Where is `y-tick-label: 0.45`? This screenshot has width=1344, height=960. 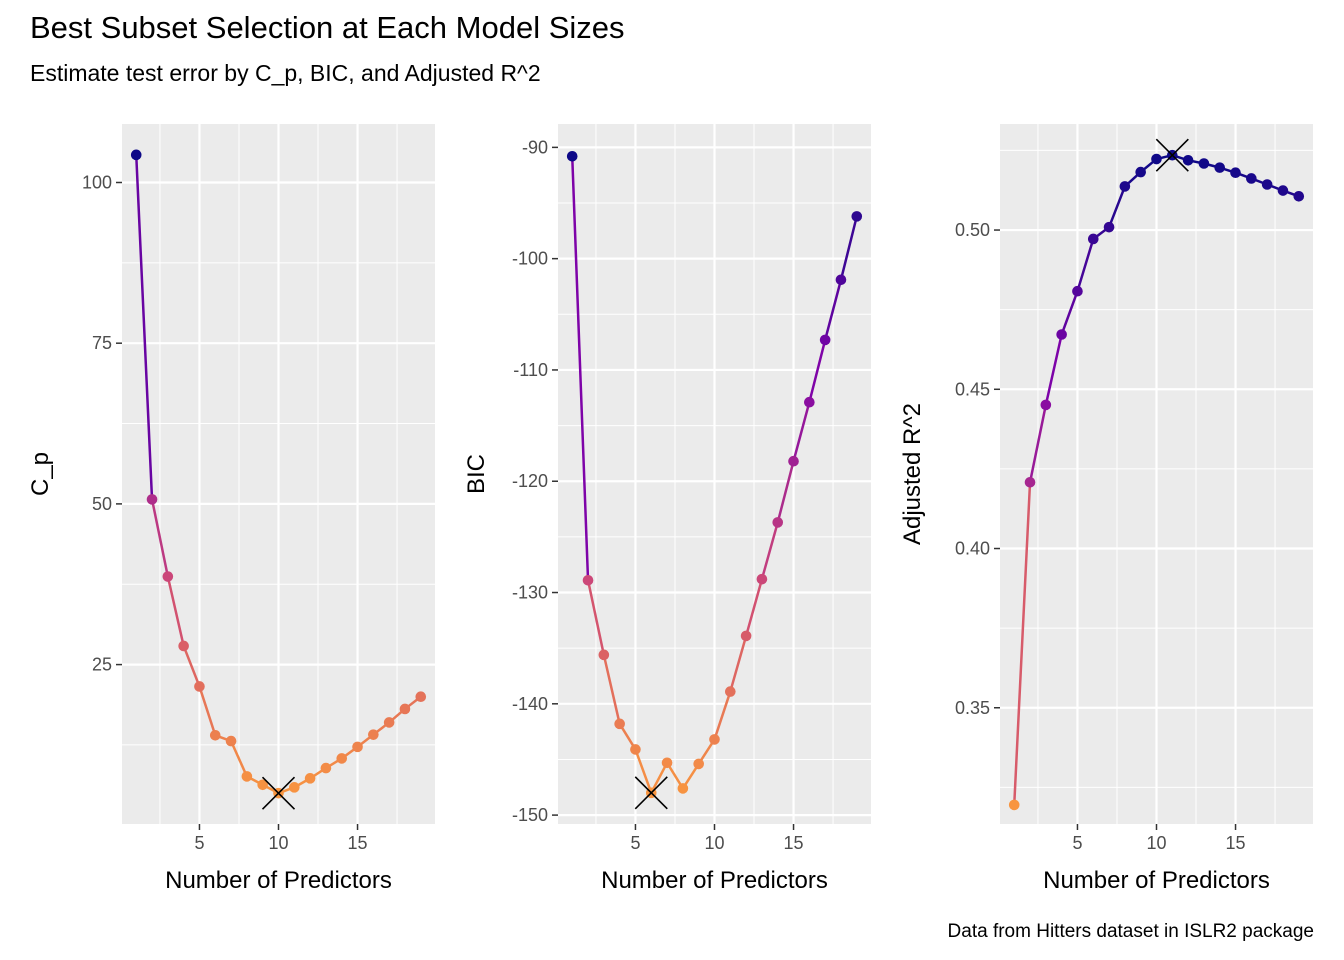
y-tick-label: 0.45 is located at coordinates (972, 389).